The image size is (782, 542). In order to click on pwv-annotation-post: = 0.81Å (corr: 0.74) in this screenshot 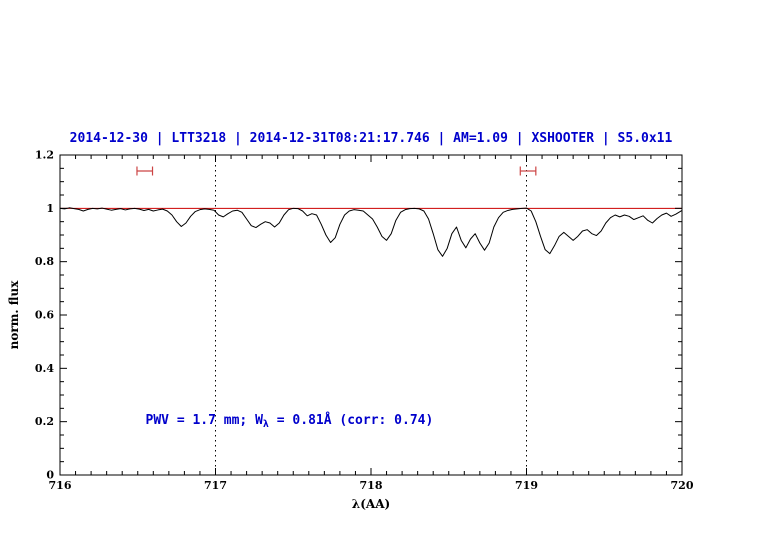, I will do `click(351, 420)`.